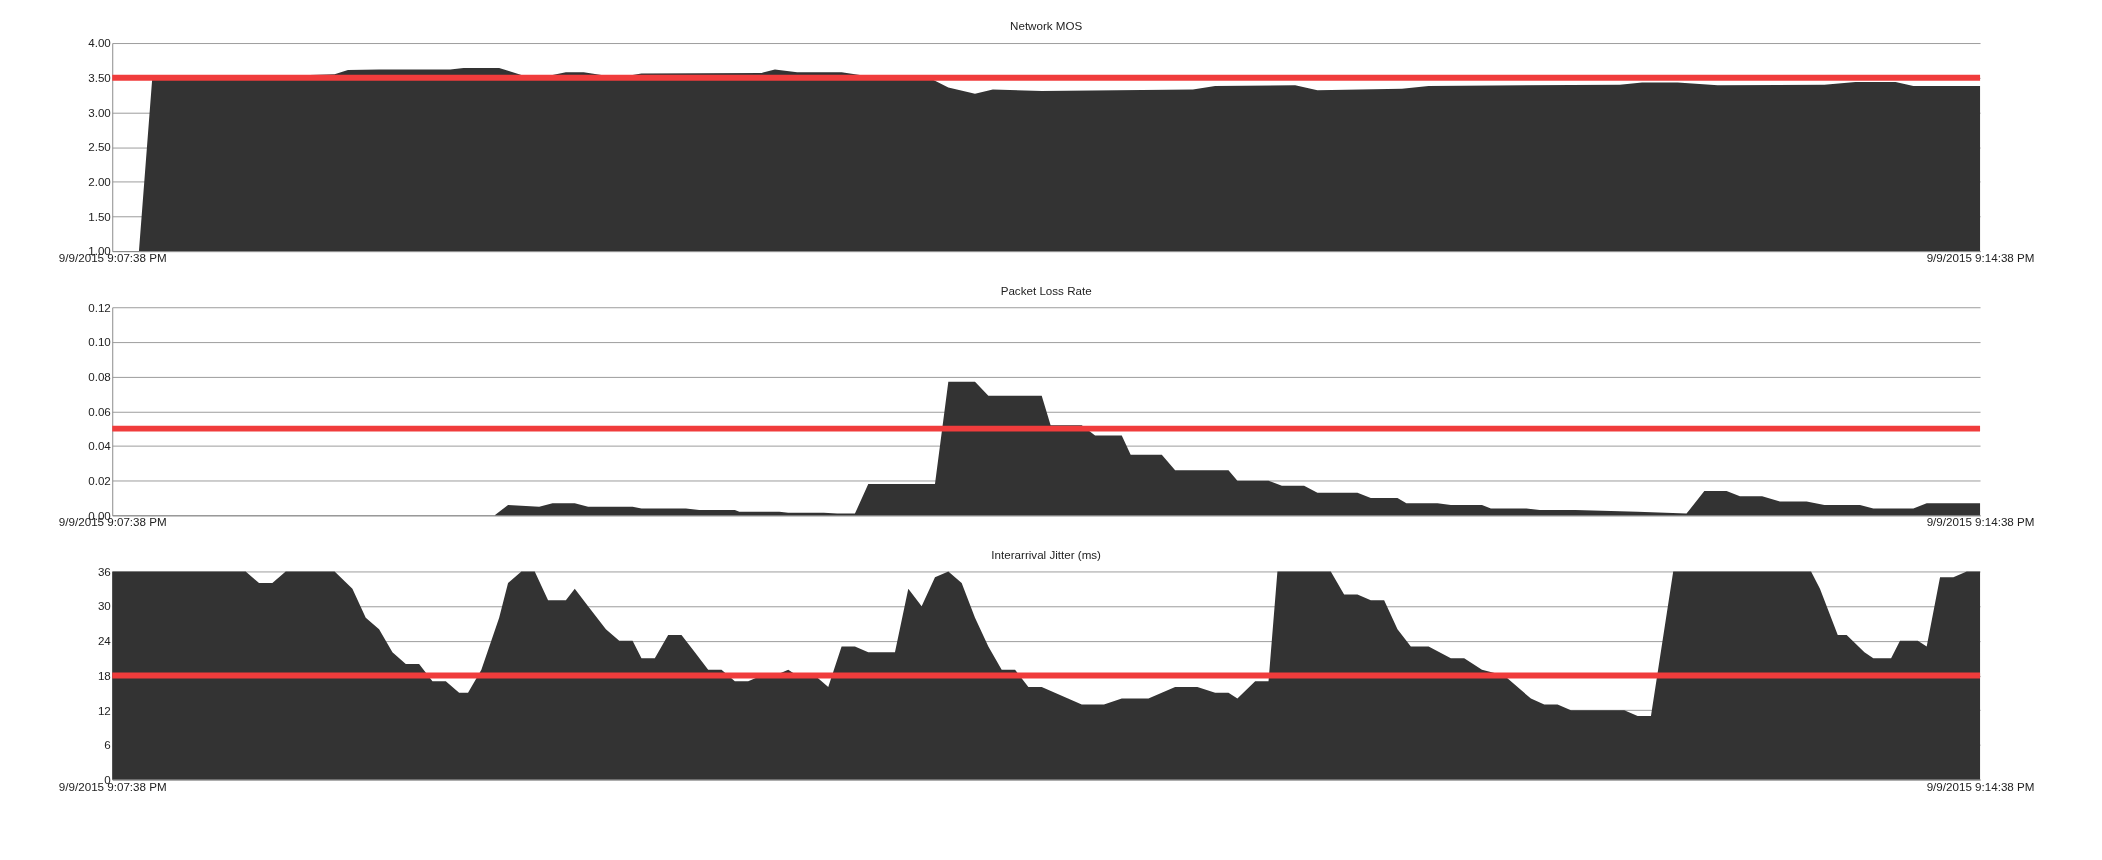 Image resolution: width=2102 pixels, height=860 pixels. I want to click on y-tick-label: 0.04, so click(100, 446).